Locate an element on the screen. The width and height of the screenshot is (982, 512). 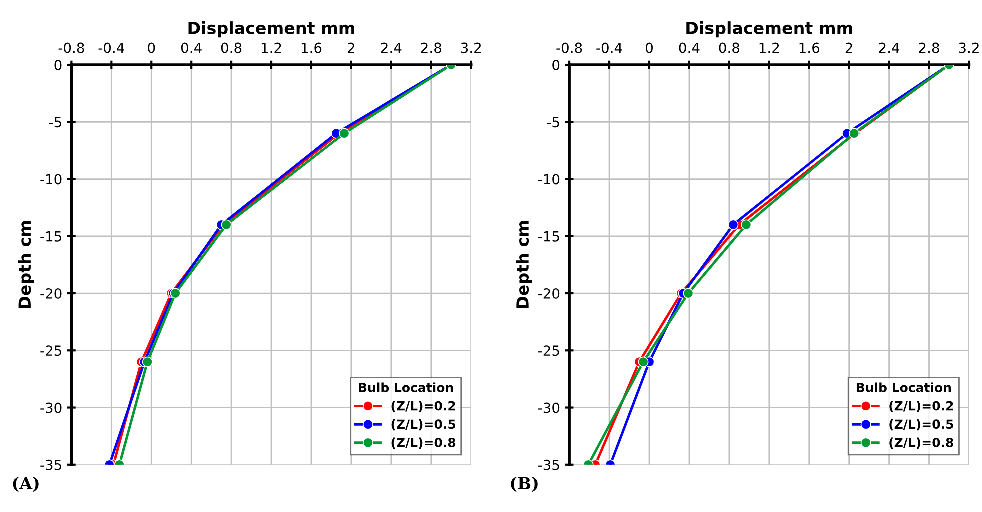
text: (A) is located at coordinates (26, 484).